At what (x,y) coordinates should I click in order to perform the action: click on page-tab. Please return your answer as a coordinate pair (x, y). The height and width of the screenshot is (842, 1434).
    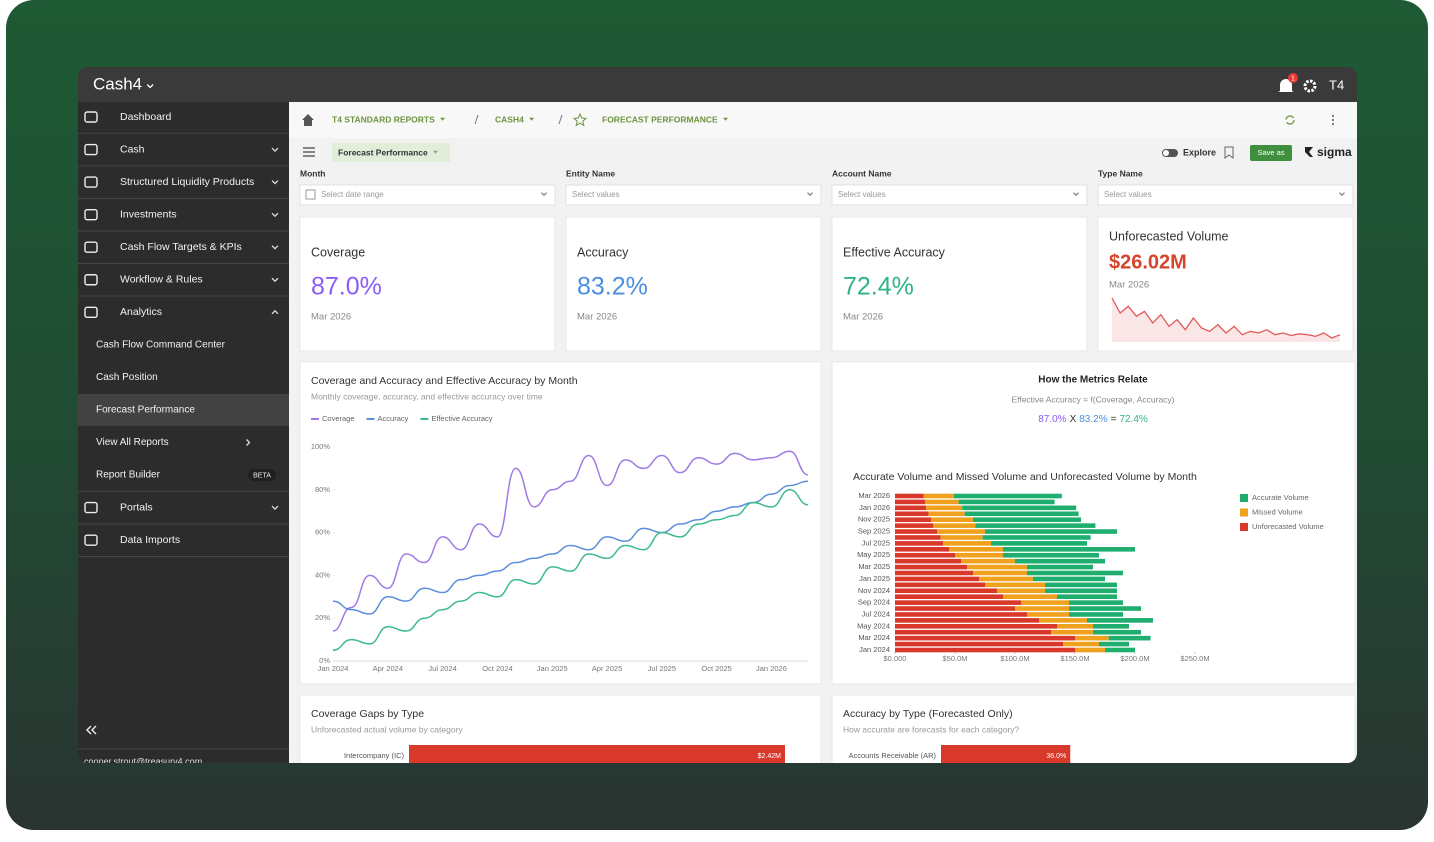
    Looking at the image, I should click on (391, 152).